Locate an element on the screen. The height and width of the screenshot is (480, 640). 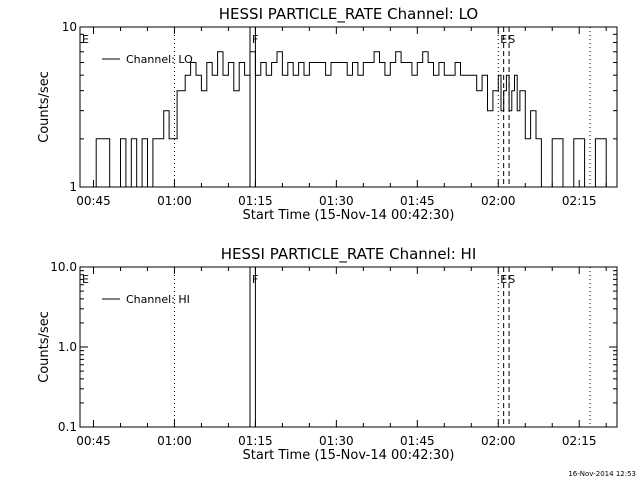
generation-timestamp: 16-Nov-2014 12:53 is located at coordinates (602, 474).